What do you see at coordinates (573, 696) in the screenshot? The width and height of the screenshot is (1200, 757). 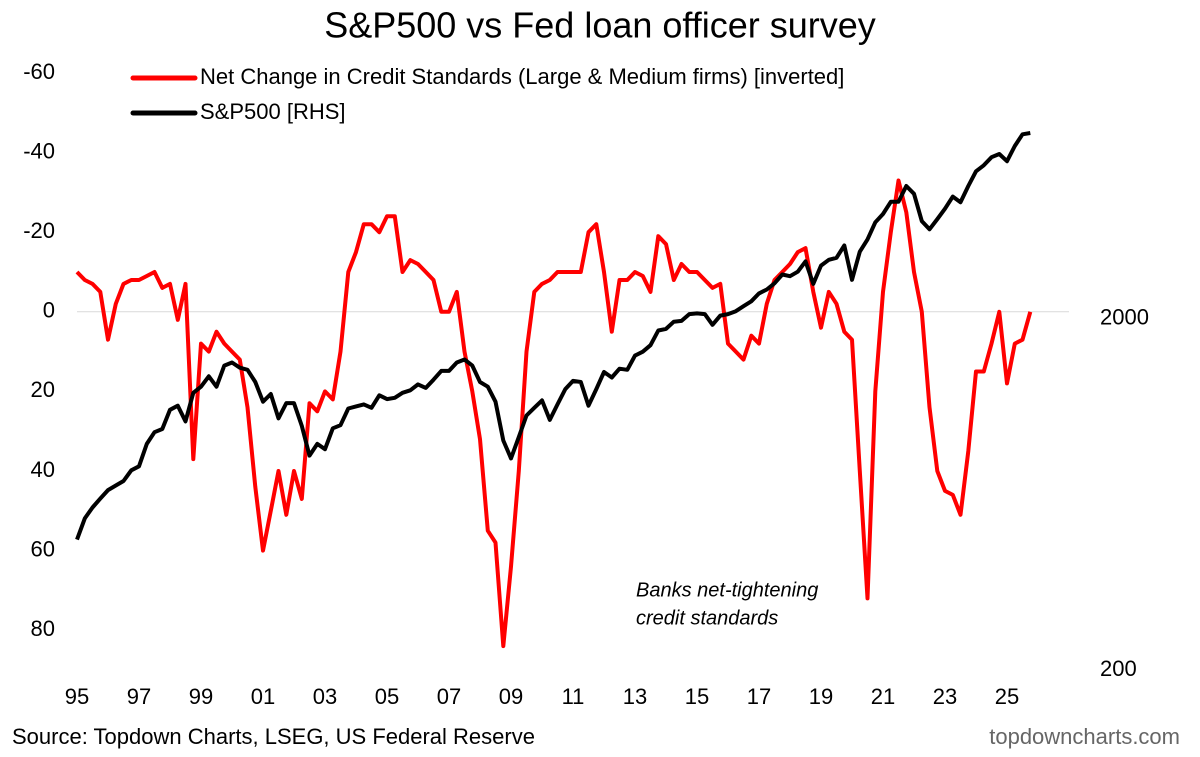 I see `x-tick-label: 11` at bounding box center [573, 696].